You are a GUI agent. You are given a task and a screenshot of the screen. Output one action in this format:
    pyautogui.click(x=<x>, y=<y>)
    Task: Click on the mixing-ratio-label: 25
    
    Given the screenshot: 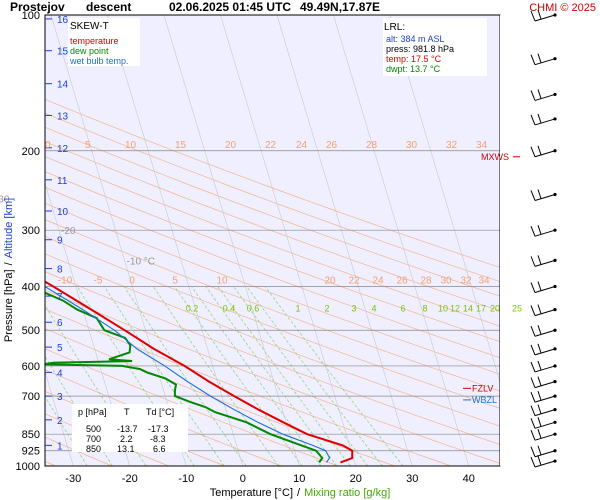 What is the action you would take?
    pyautogui.click(x=517, y=309)
    